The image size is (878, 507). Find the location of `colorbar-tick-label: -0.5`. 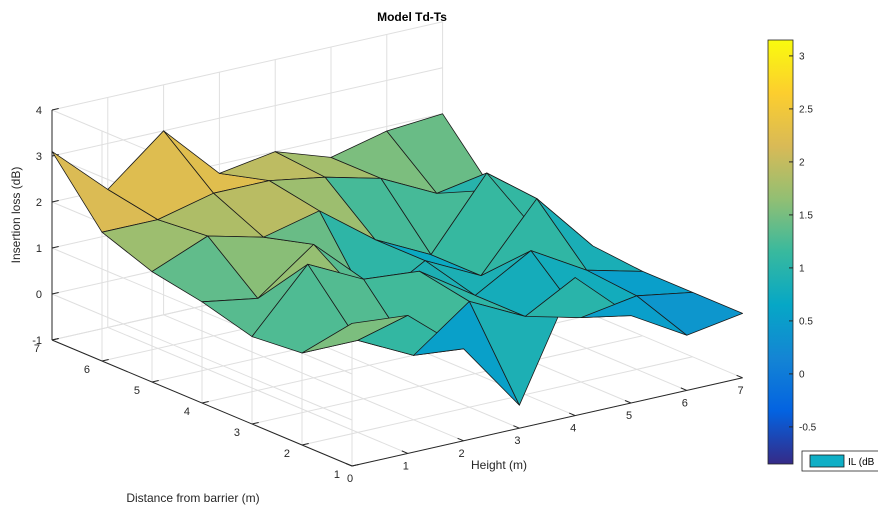

colorbar-tick-label: -0.5 is located at coordinates (808, 427).